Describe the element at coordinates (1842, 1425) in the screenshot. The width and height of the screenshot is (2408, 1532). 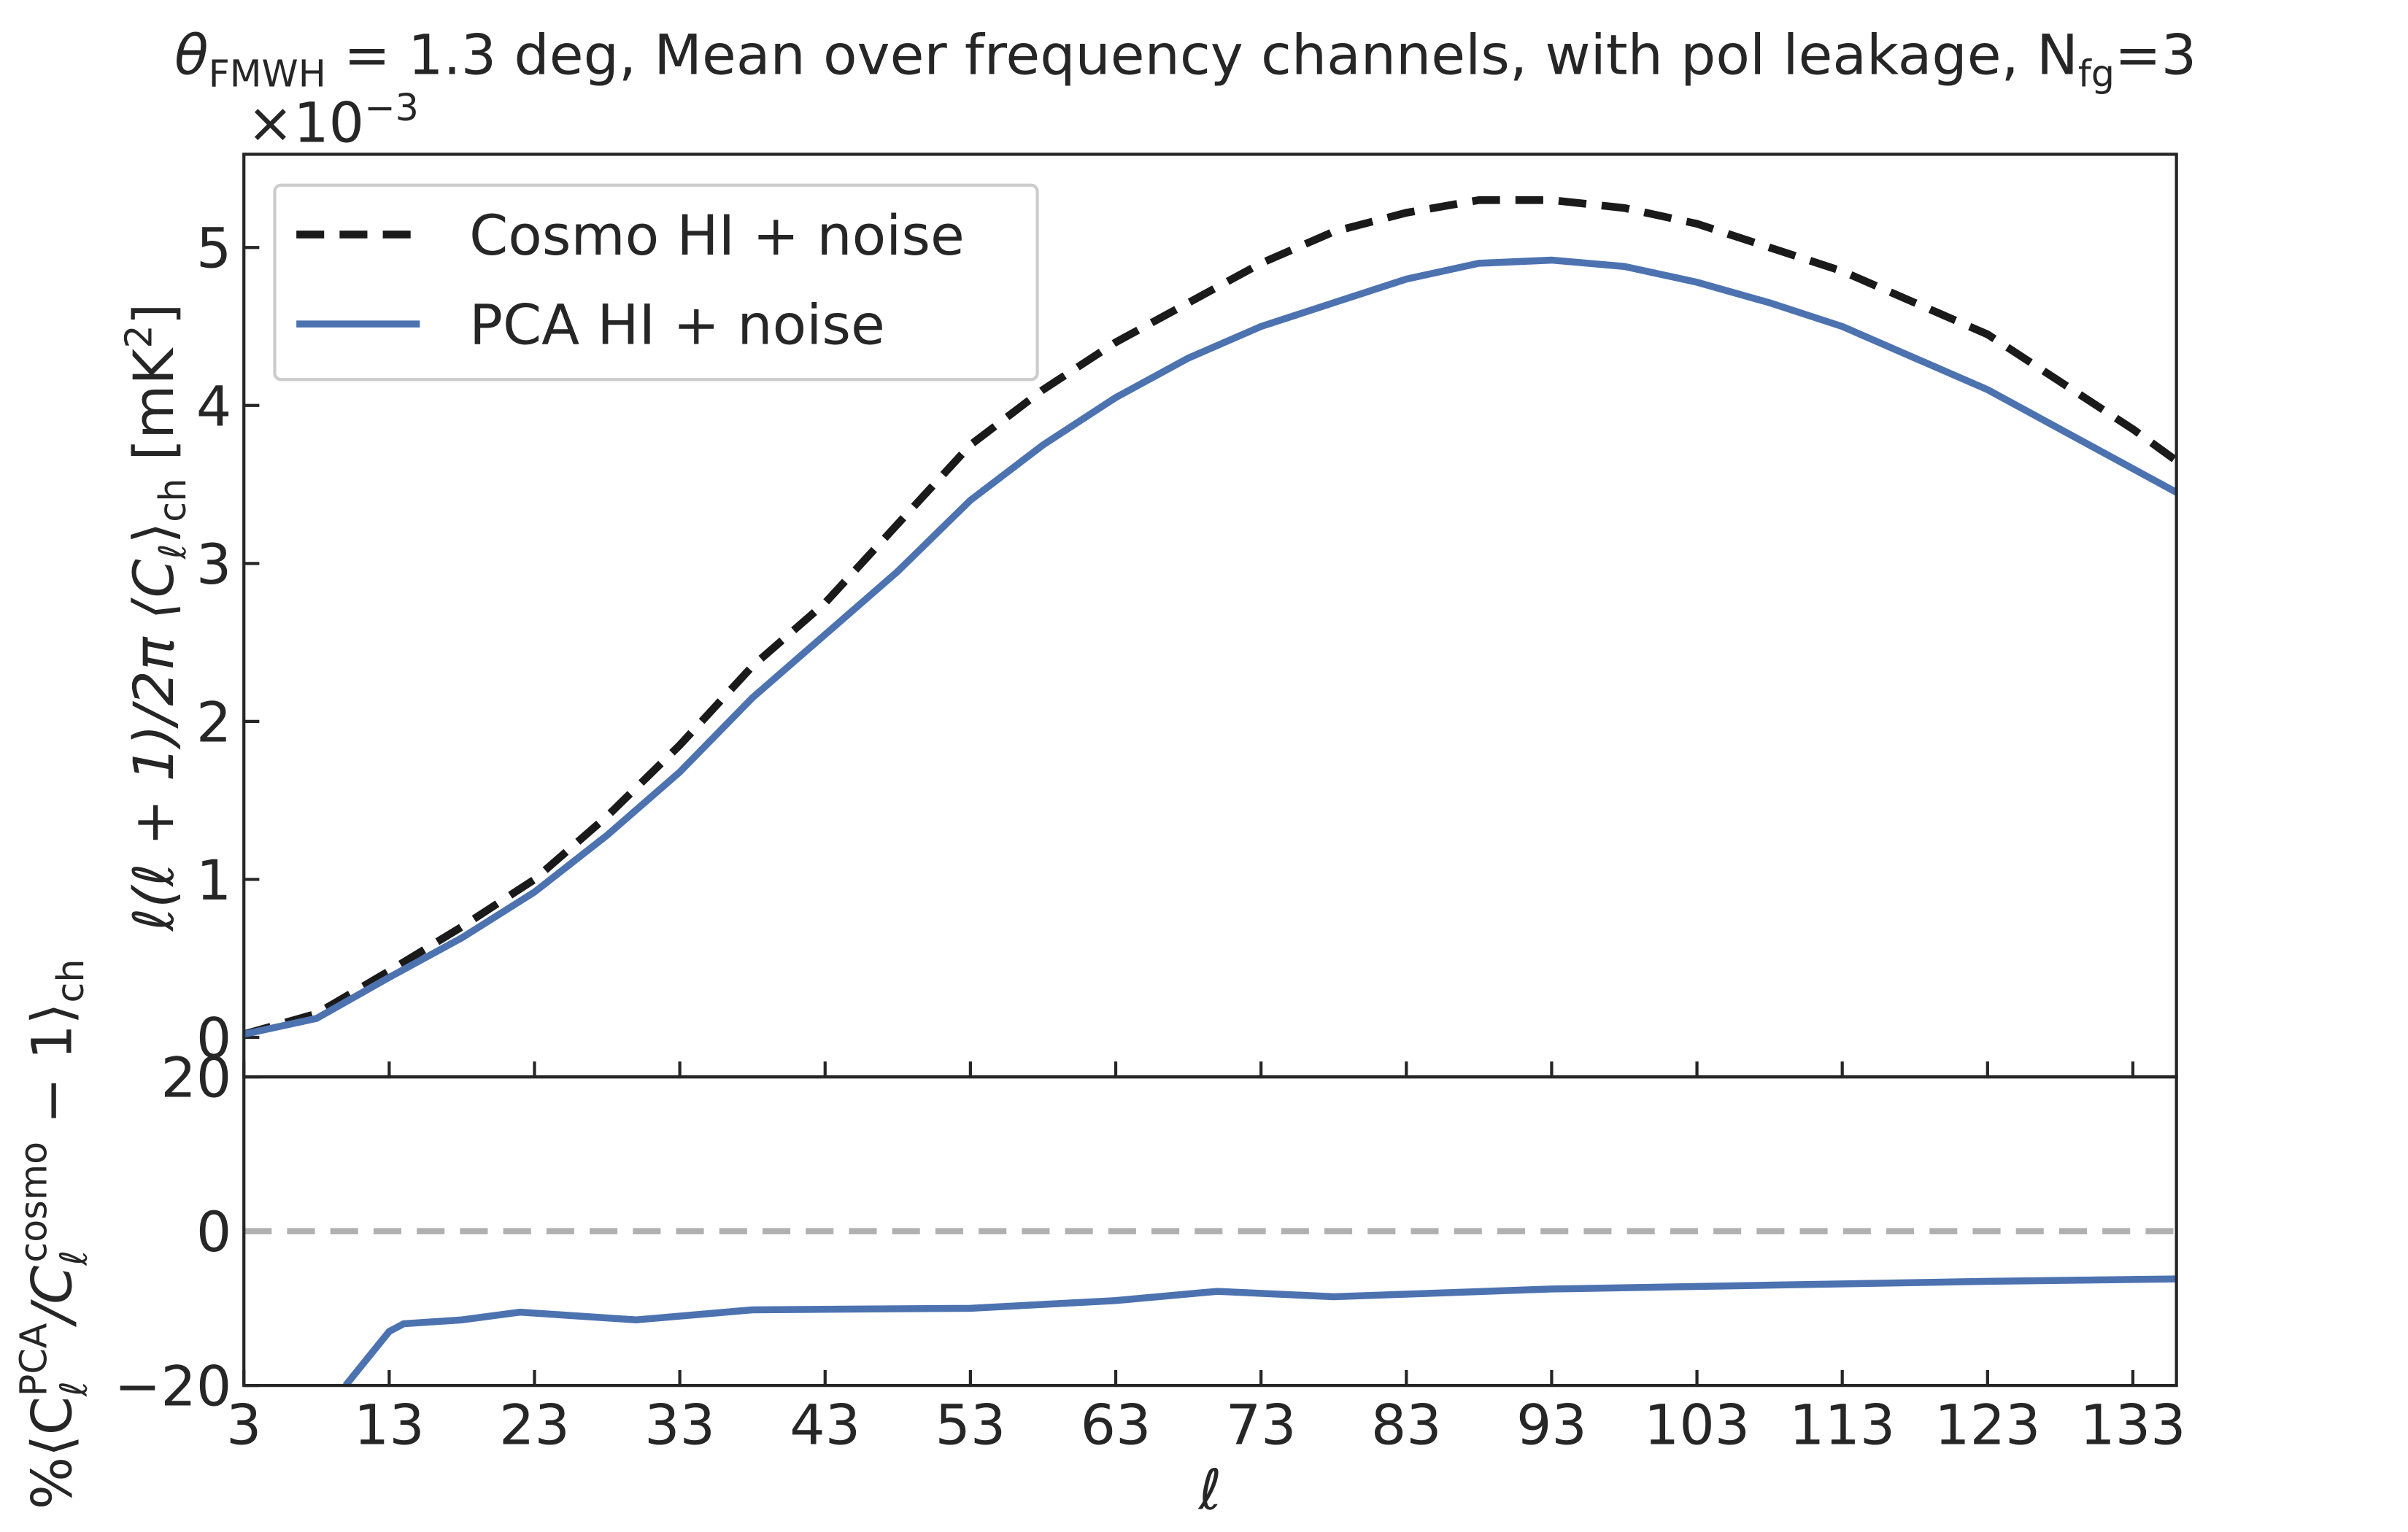
I see `x-tick-label: 113` at that location.